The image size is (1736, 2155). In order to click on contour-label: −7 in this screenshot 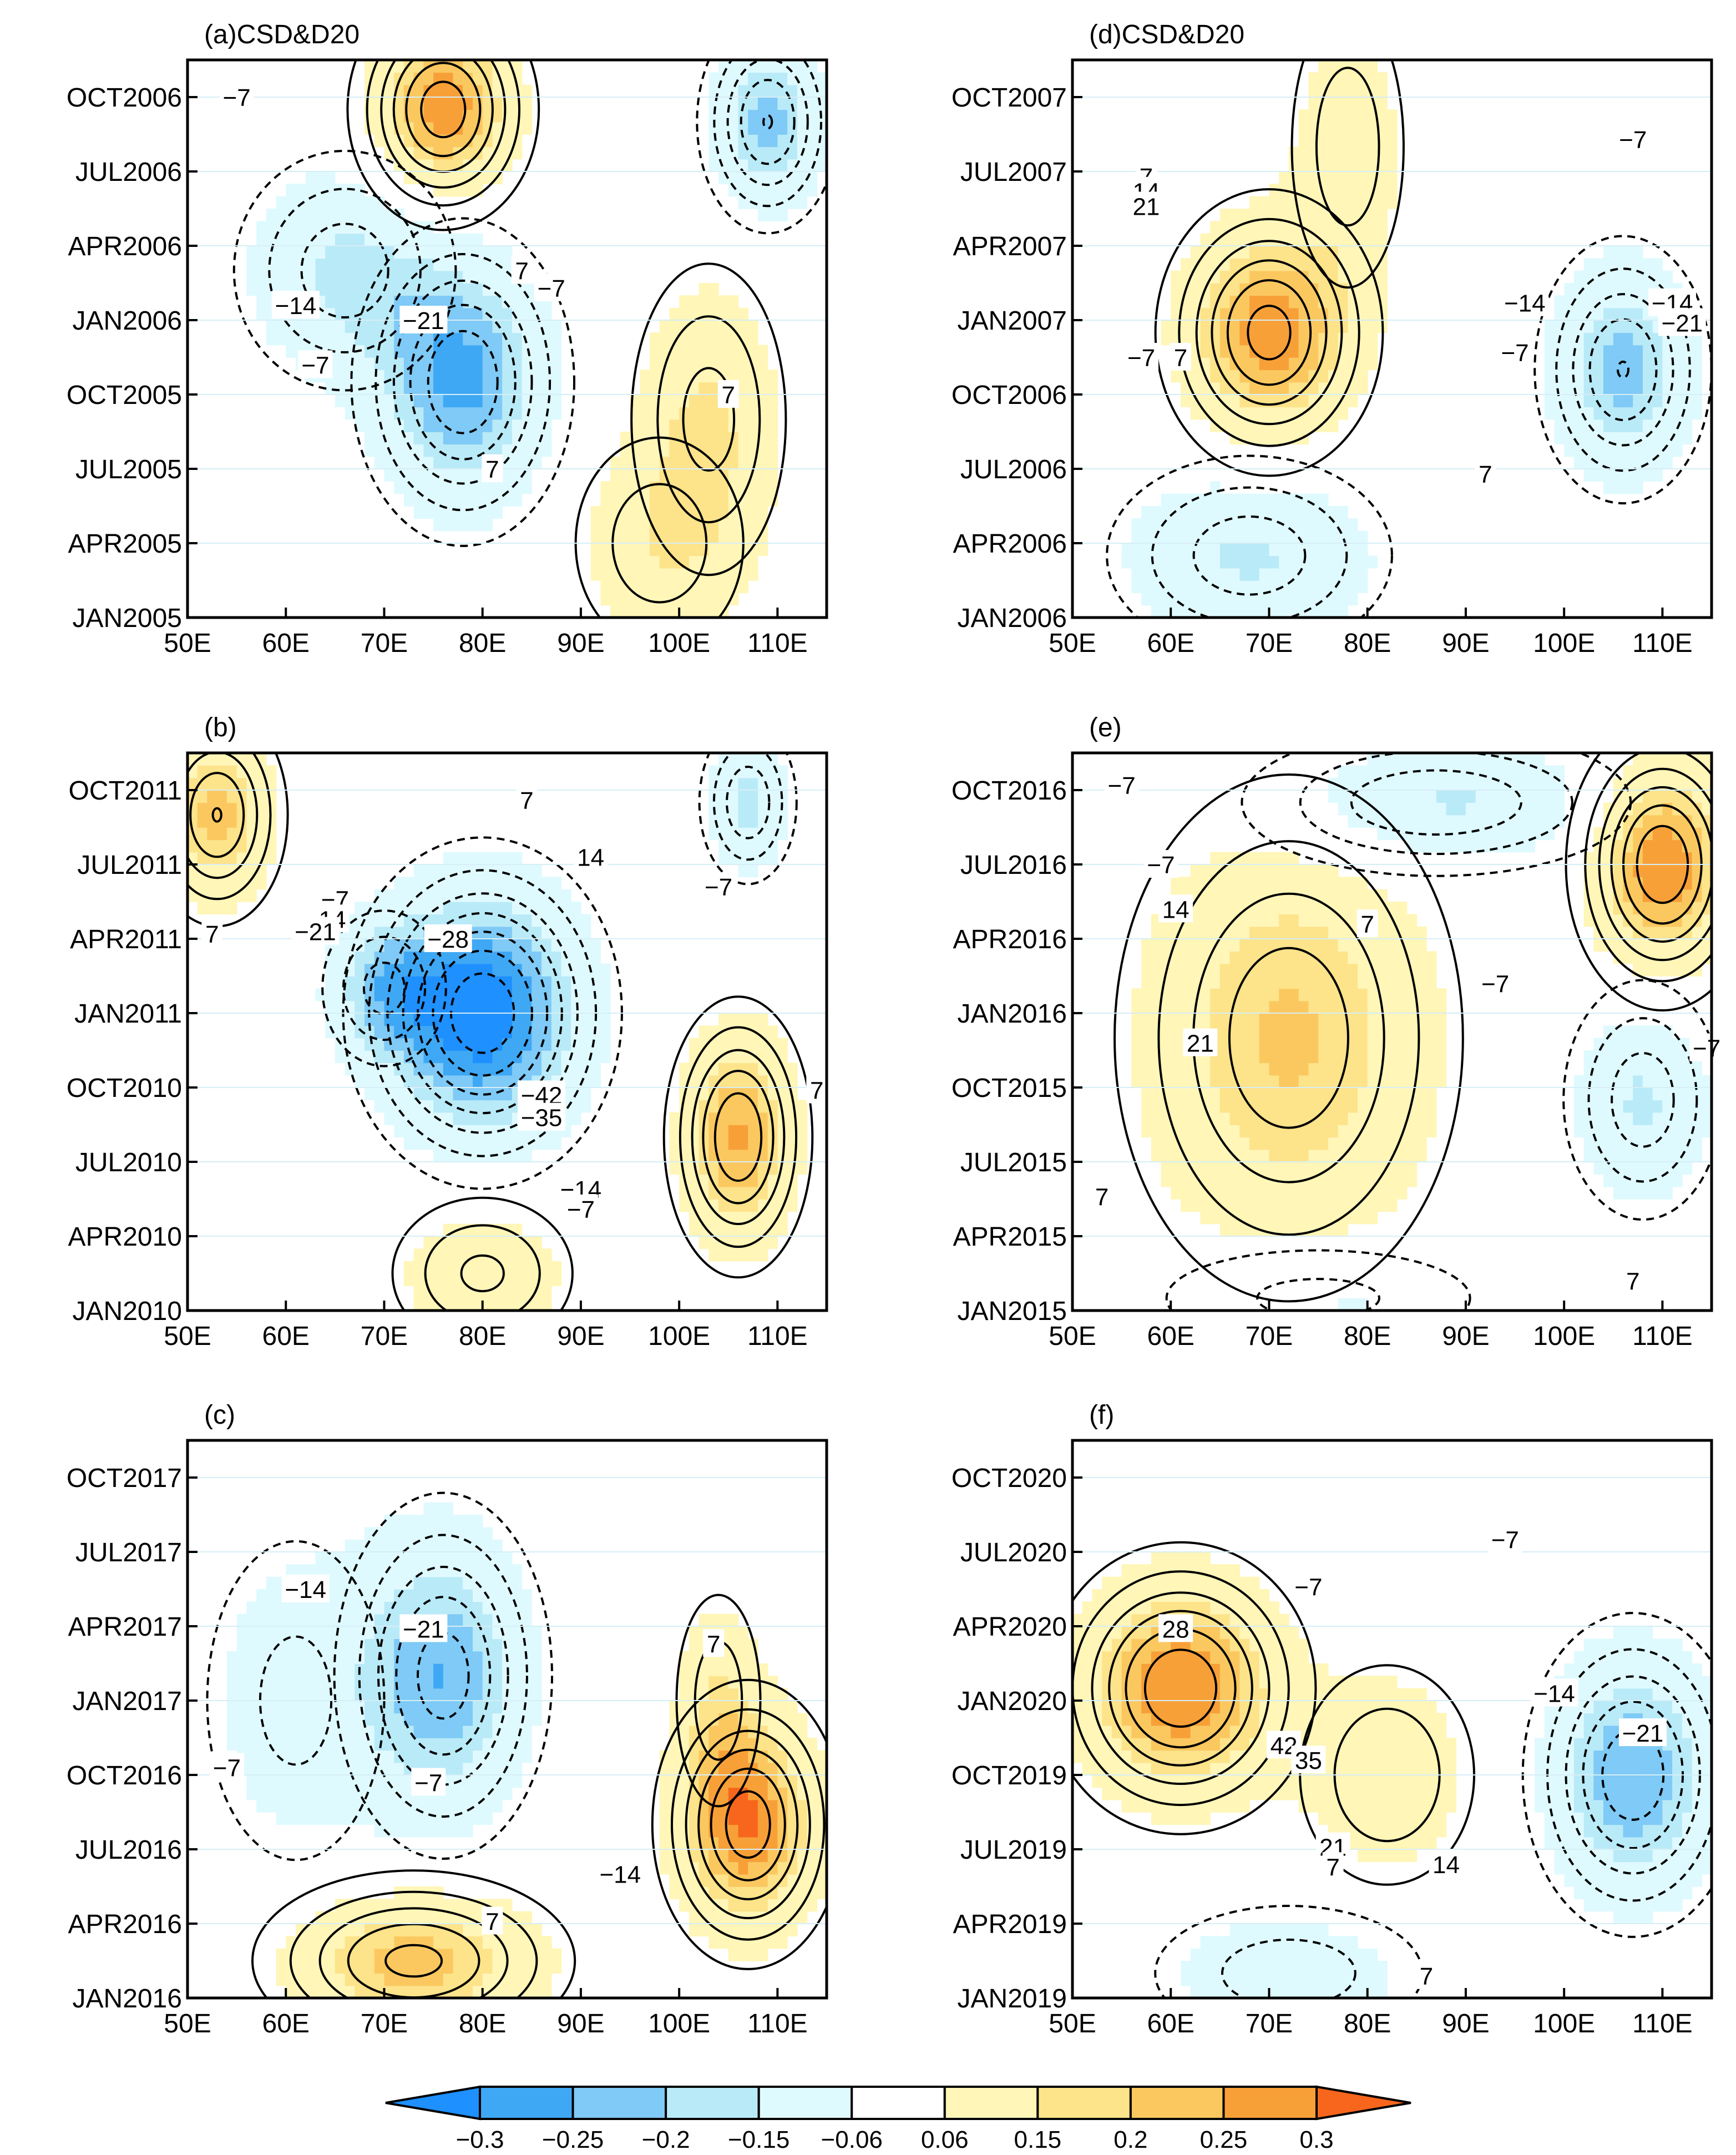, I will do `click(581, 1209)`.